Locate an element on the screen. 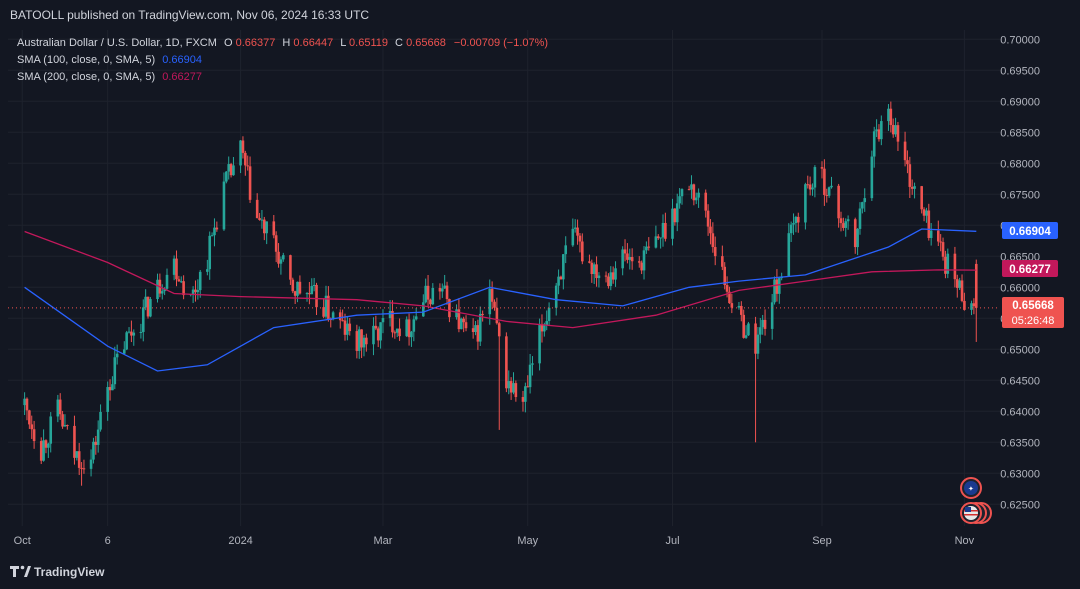 The image size is (1080, 589). sma200-legend: SMA (200, close, 0, SMA, 5) 0.66277 is located at coordinates (109, 77).